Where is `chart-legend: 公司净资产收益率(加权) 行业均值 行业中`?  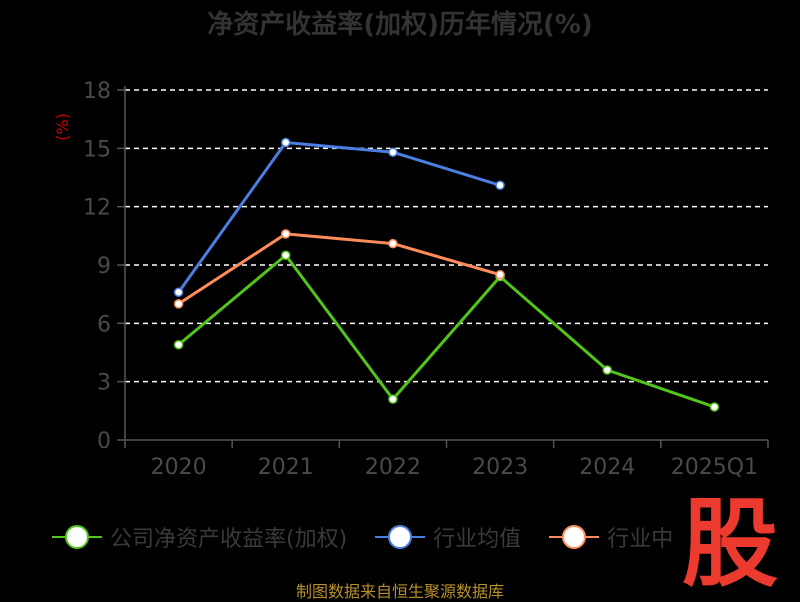
chart-legend: 公司净资产收益率(加权) 行业均值 行业中 is located at coordinates (376, 537).